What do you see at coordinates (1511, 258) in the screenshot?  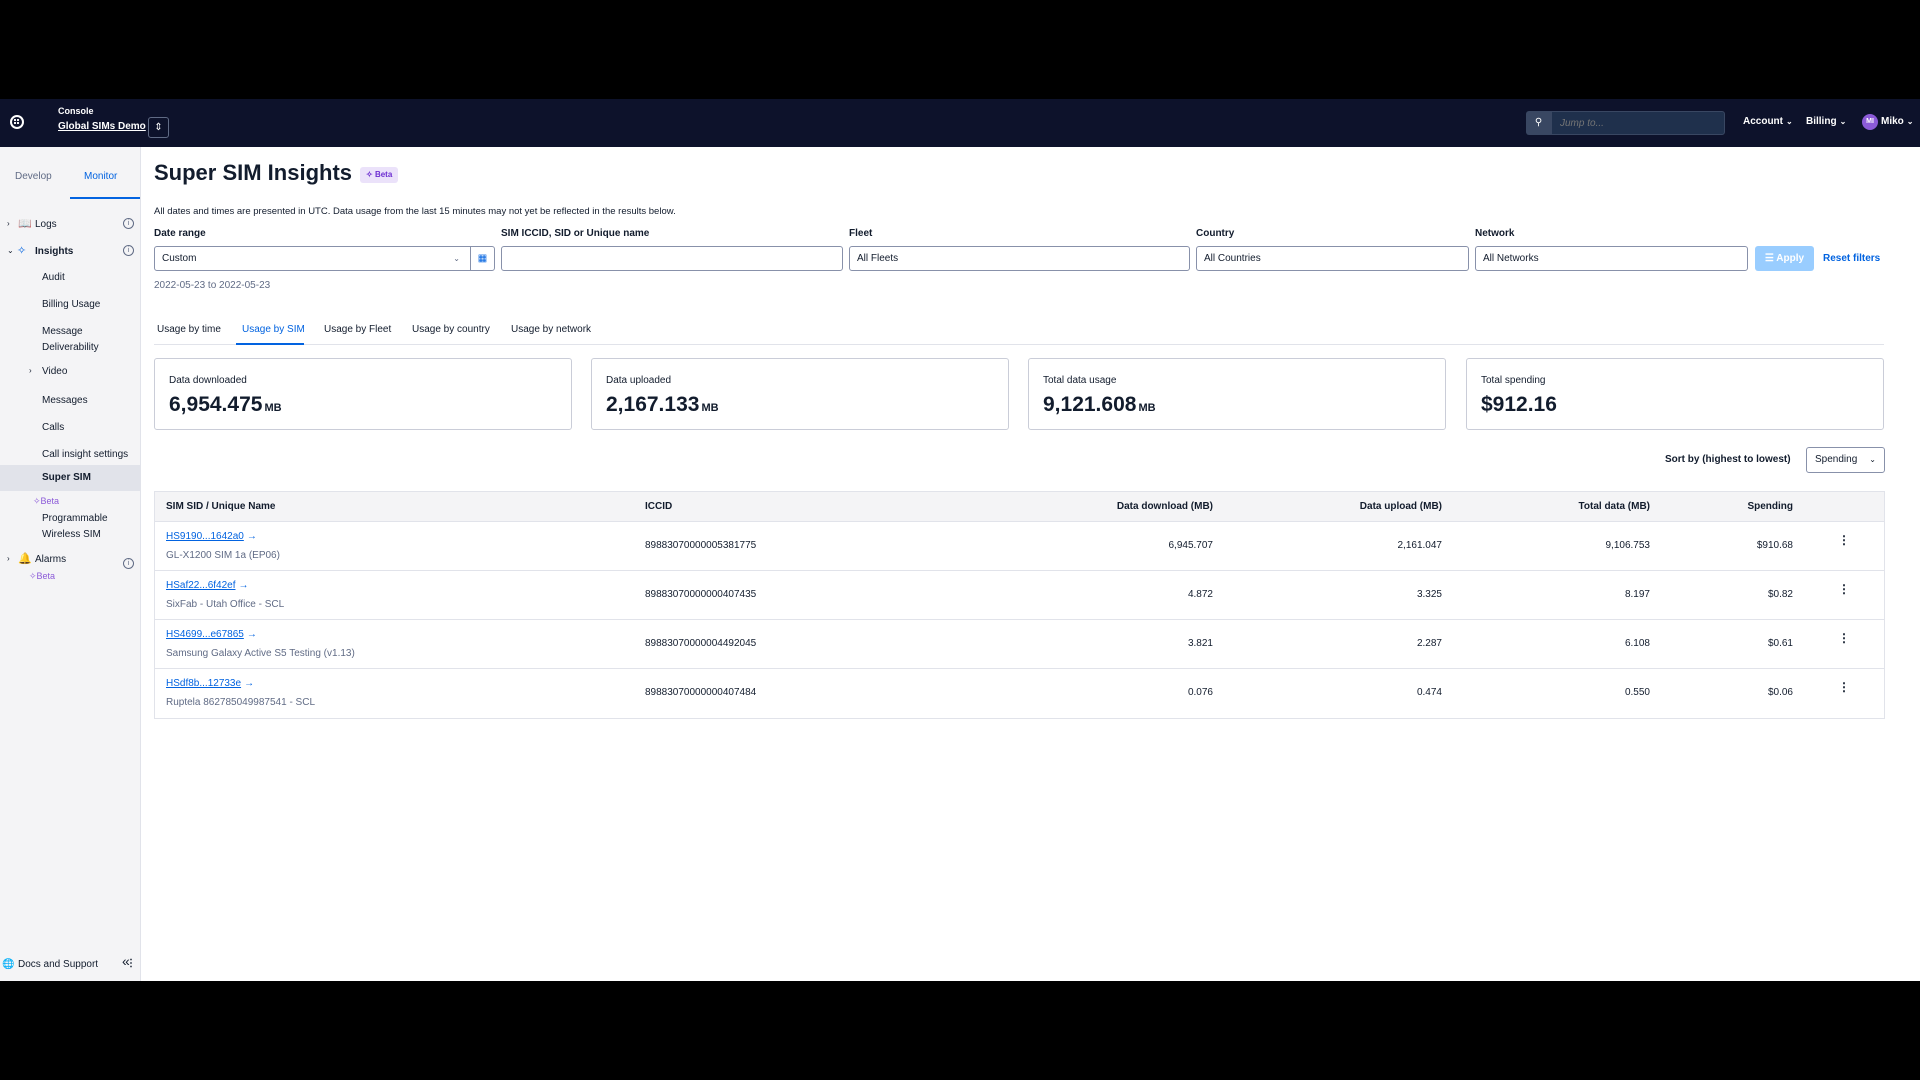 I see `network-value: All Networks` at bounding box center [1511, 258].